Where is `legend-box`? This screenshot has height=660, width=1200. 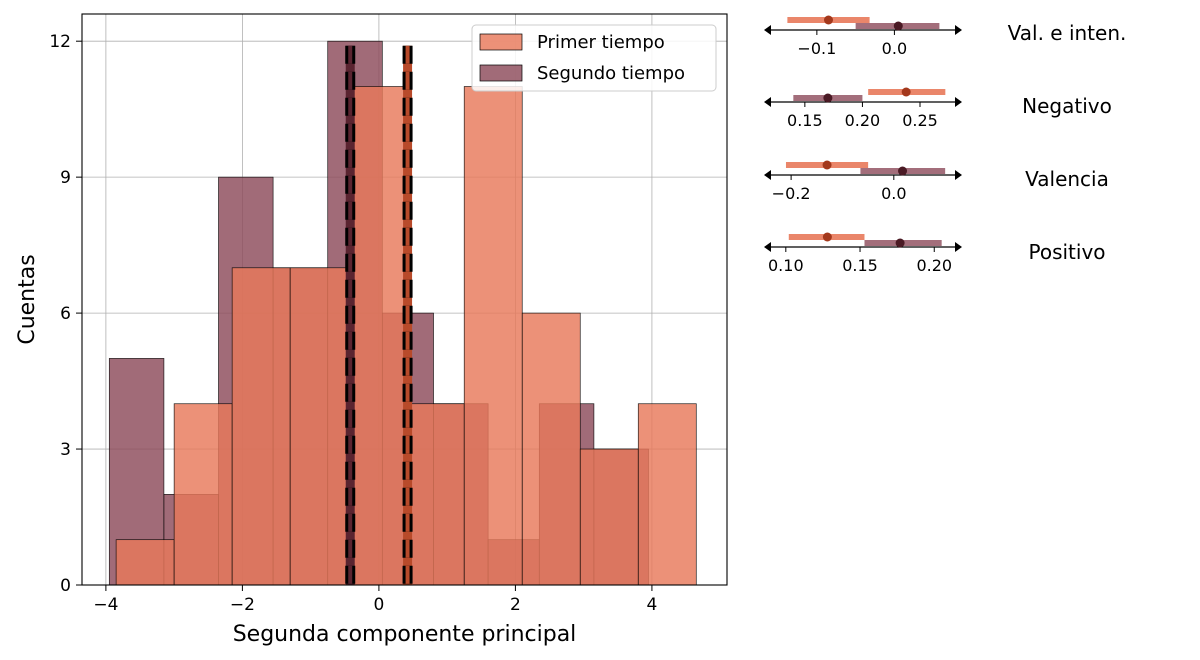 legend-box is located at coordinates (594, 58).